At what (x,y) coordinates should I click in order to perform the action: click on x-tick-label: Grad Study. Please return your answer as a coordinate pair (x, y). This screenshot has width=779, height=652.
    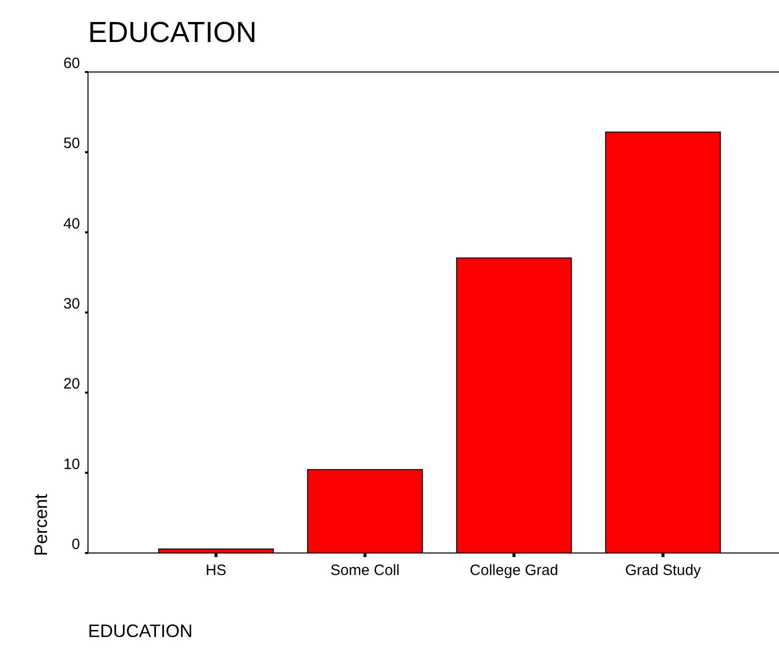
    Looking at the image, I should click on (663, 570).